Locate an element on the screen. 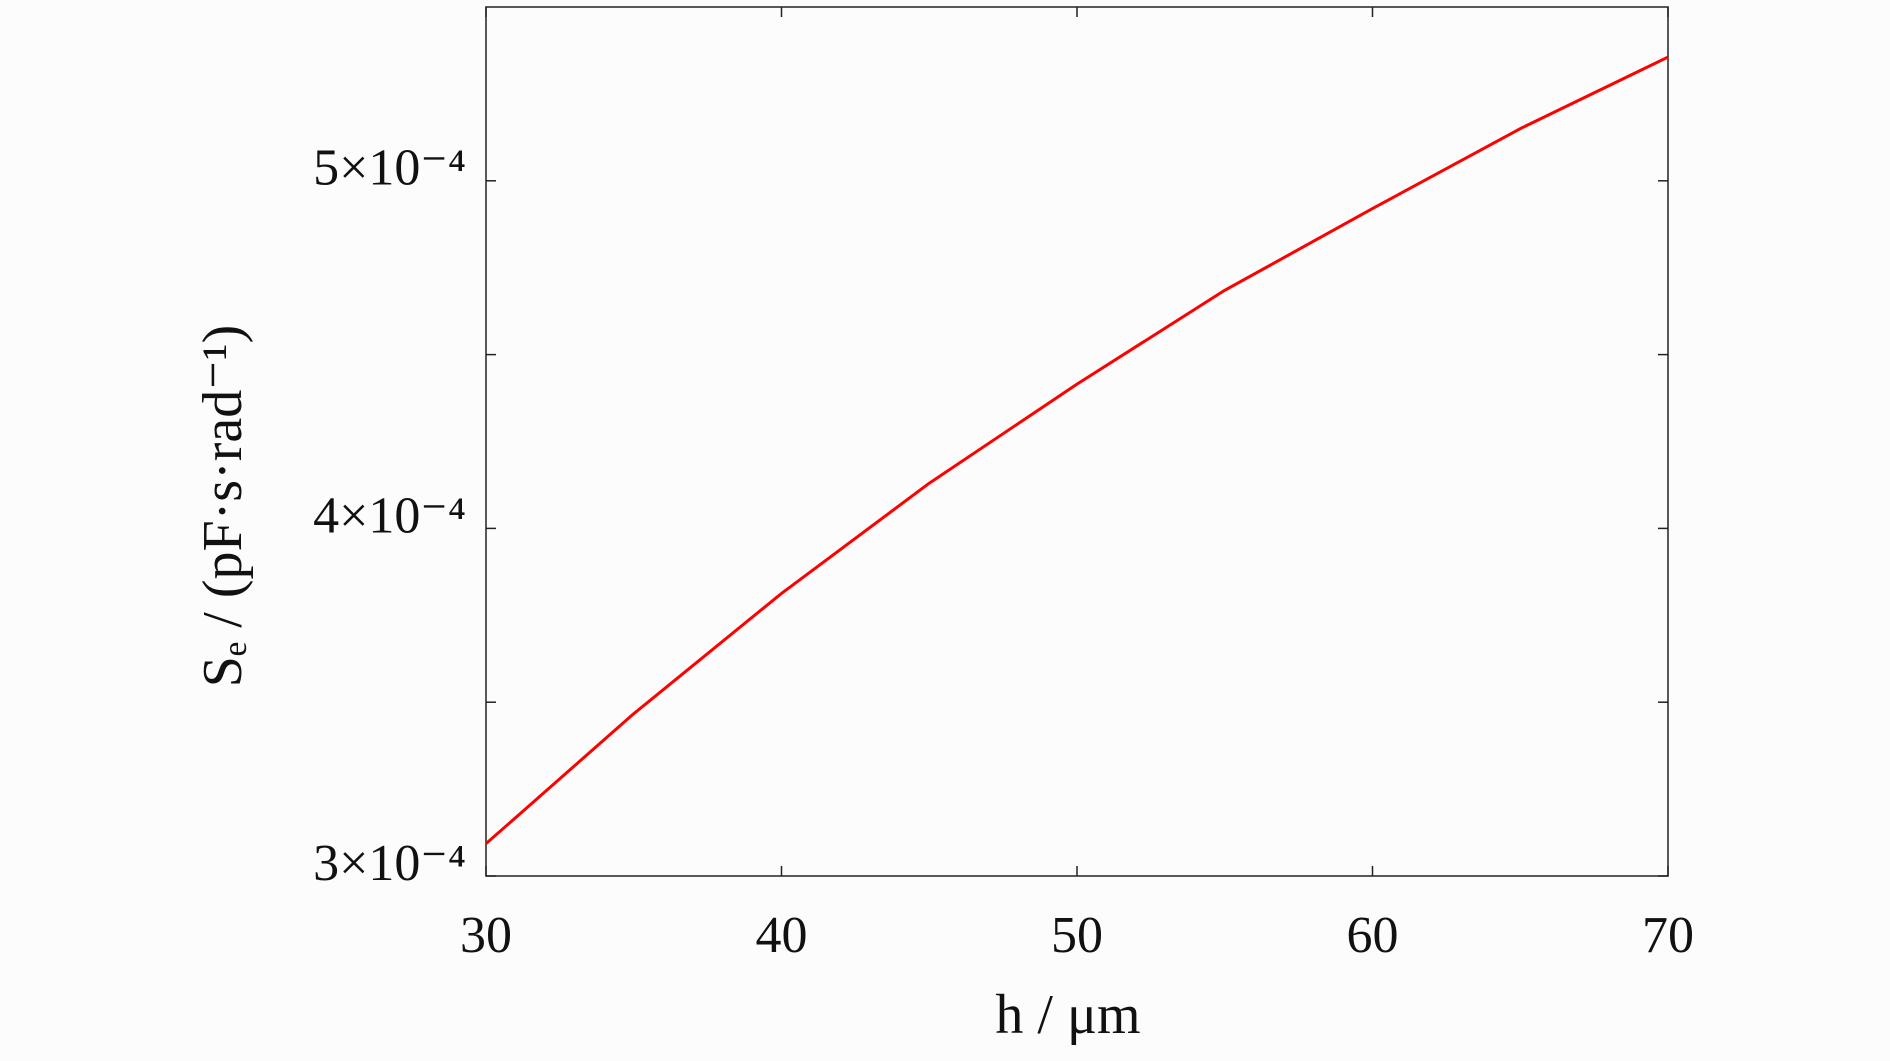 Image resolution: width=1890 pixels, height=1061 pixels. y-tick-label: 5×10⁻⁴ is located at coordinates (389, 168).